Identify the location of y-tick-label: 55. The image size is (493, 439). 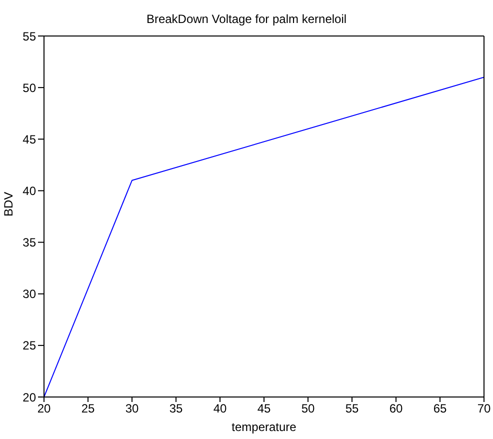
(29, 36).